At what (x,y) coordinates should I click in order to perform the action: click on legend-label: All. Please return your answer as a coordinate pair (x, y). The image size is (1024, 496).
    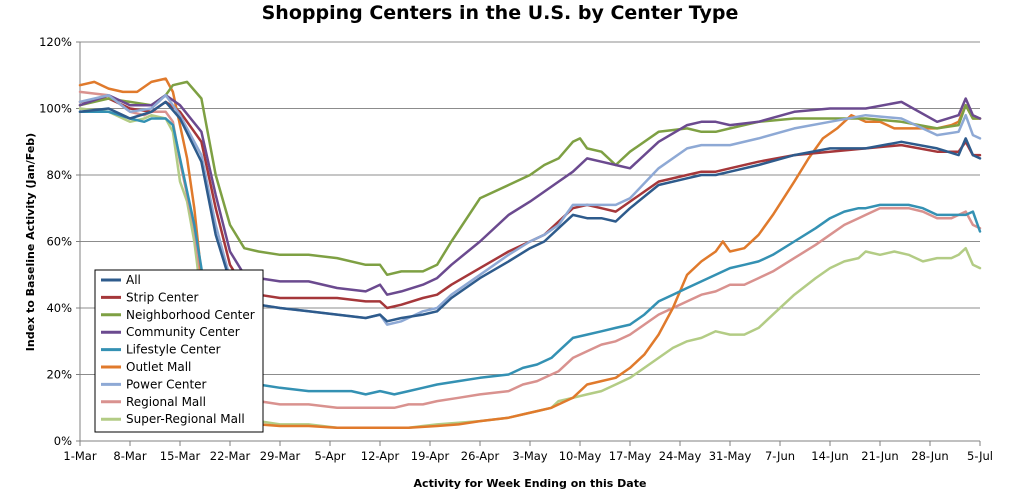
    Looking at the image, I should click on (133, 280).